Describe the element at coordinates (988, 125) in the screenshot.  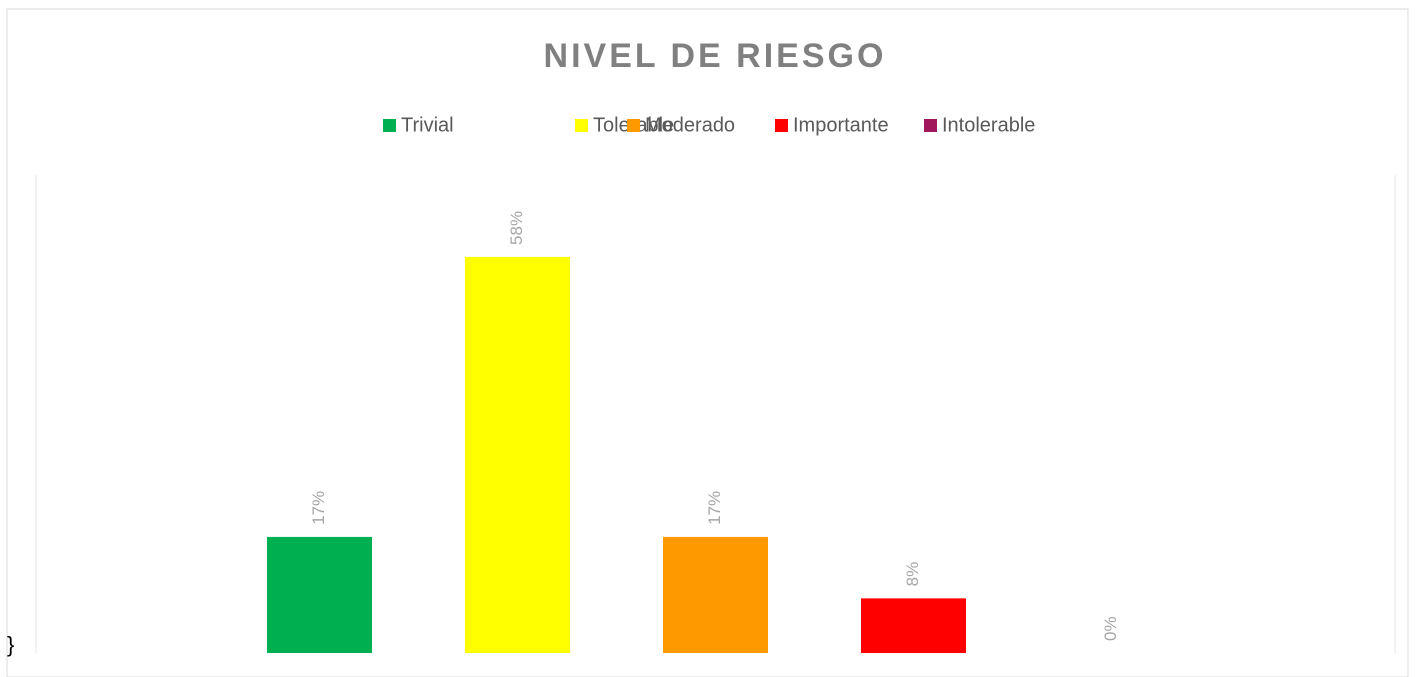
I see `legend-label: Intolerable` at that location.